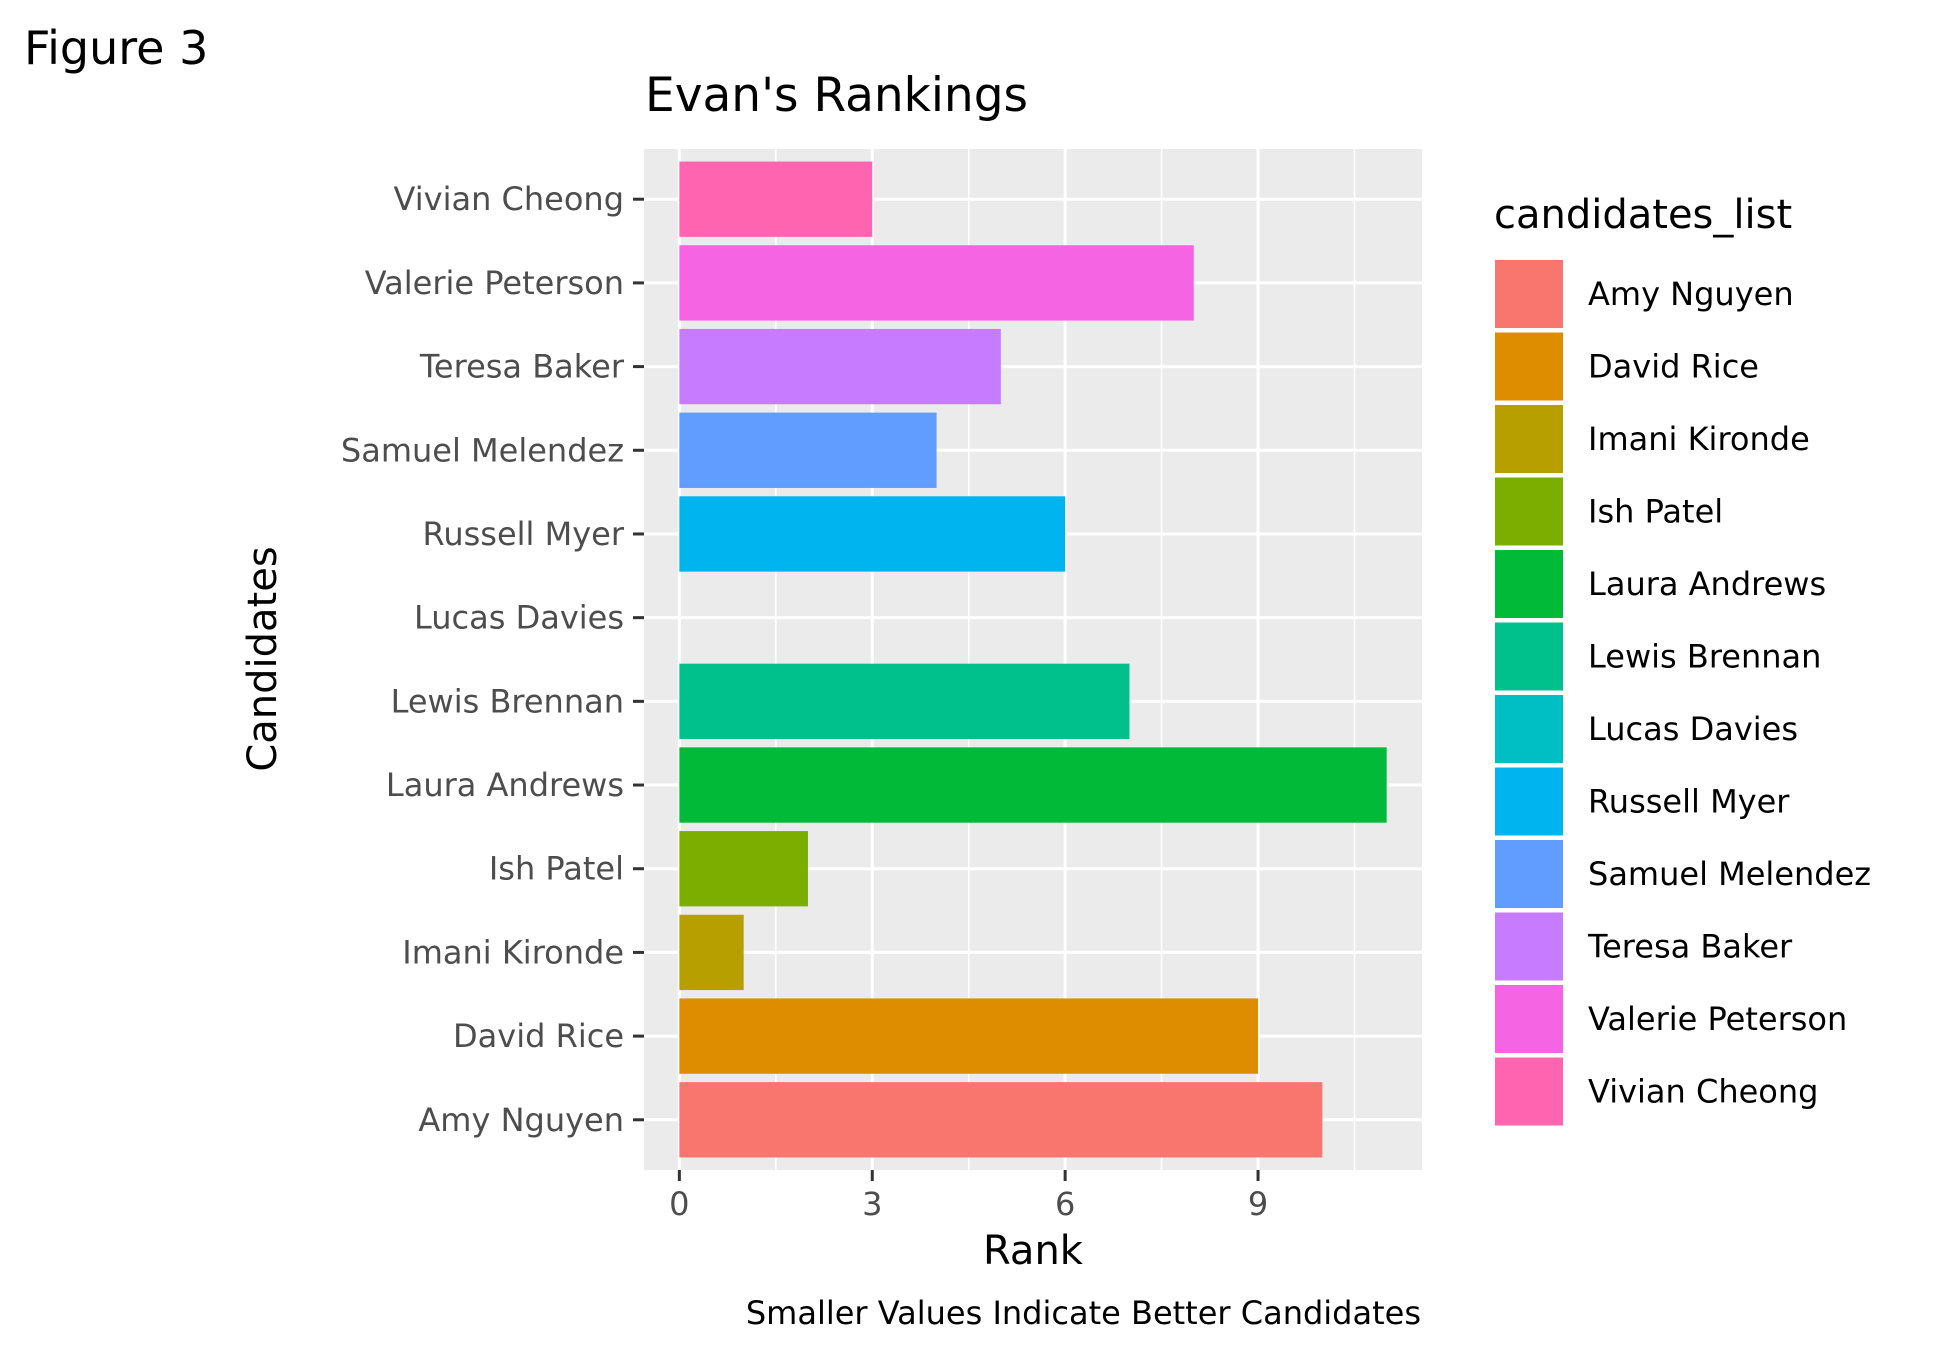 This screenshot has width=1950, height=1349. What do you see at coordinates (1703, 1092) in the screenshot?
I see `legend-label: Vivian Cheong` at bounding box center [1703, 1092].